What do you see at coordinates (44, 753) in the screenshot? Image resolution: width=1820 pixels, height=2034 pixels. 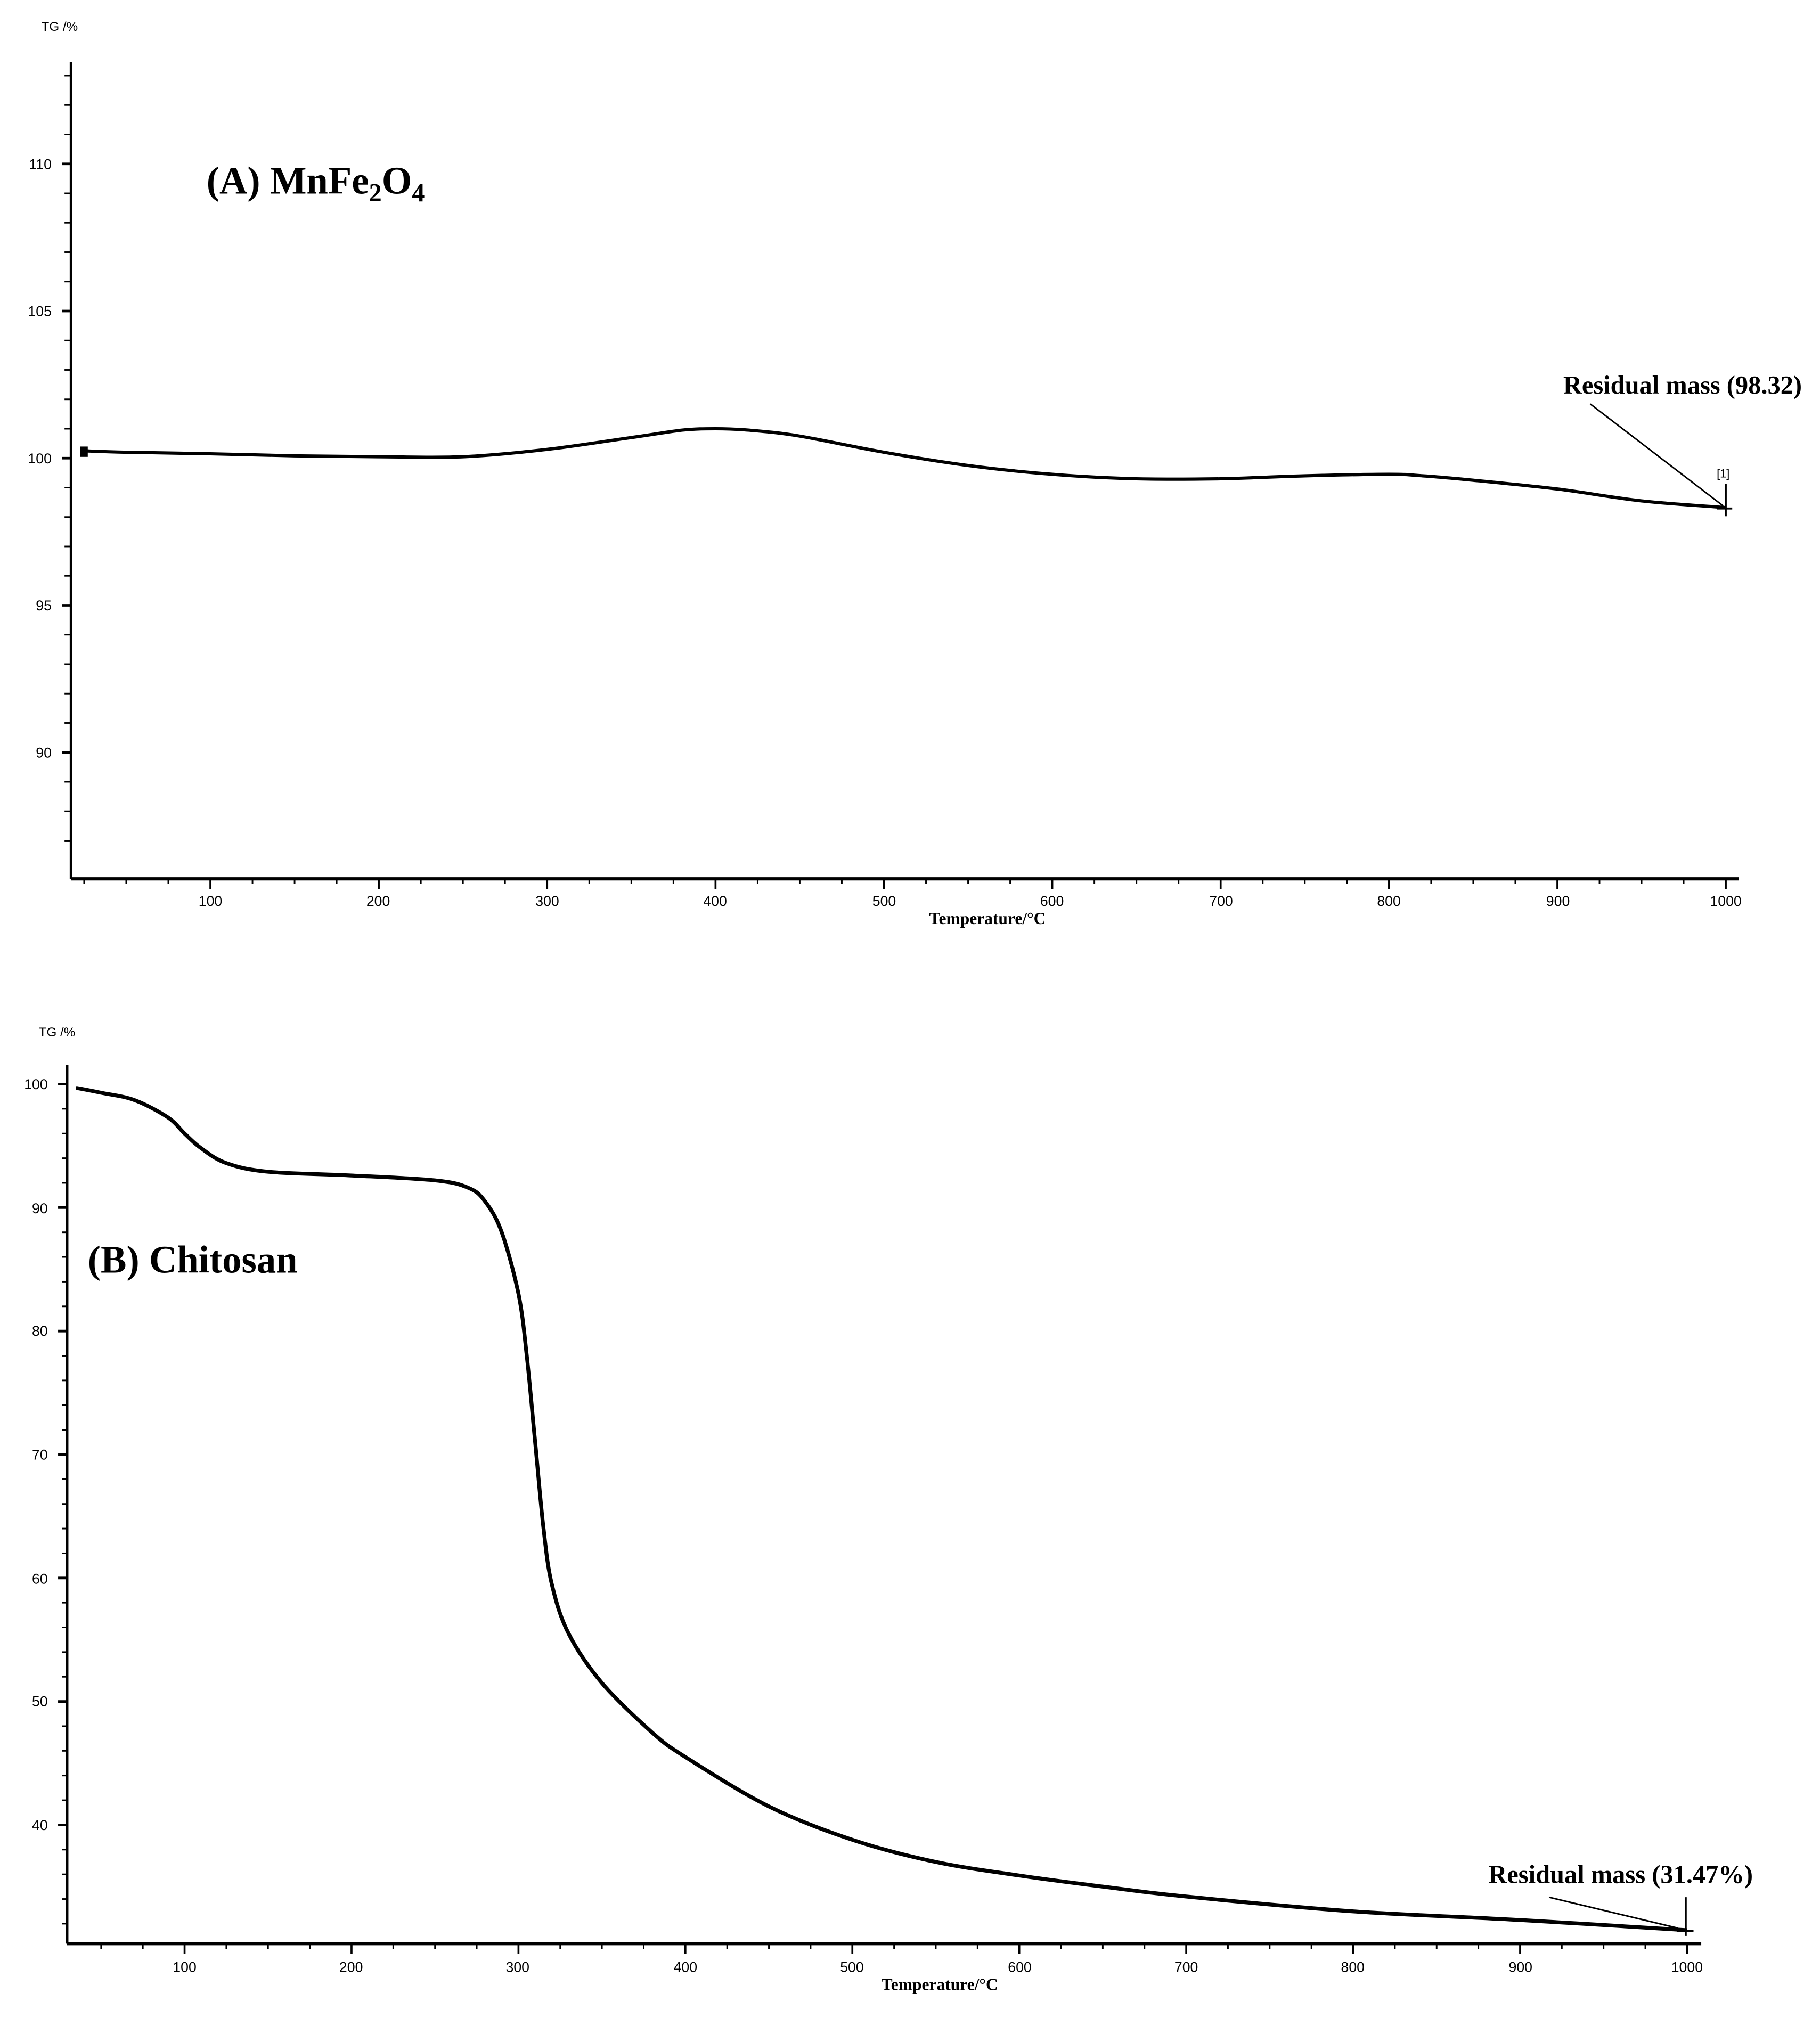 I see `panel-a-ytick-90: 90` at bounding box center [44, 753].